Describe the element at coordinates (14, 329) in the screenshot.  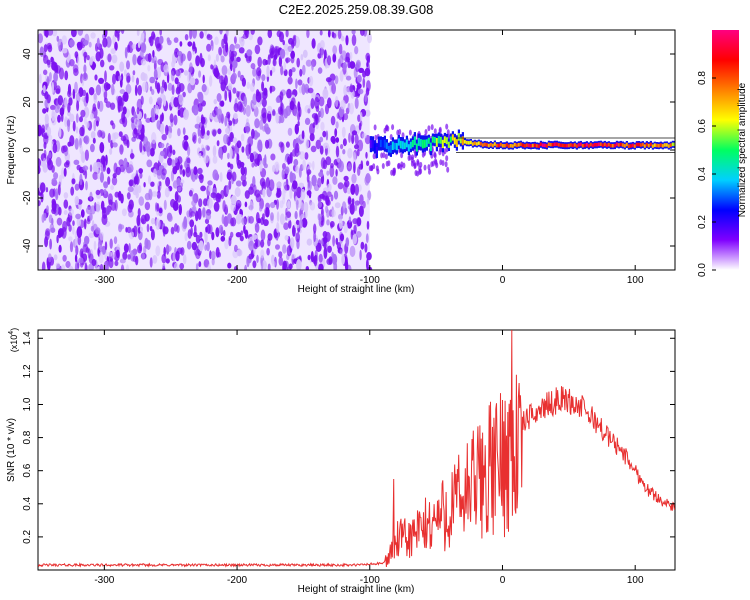
I see `snr-scale-close: )` at that location.